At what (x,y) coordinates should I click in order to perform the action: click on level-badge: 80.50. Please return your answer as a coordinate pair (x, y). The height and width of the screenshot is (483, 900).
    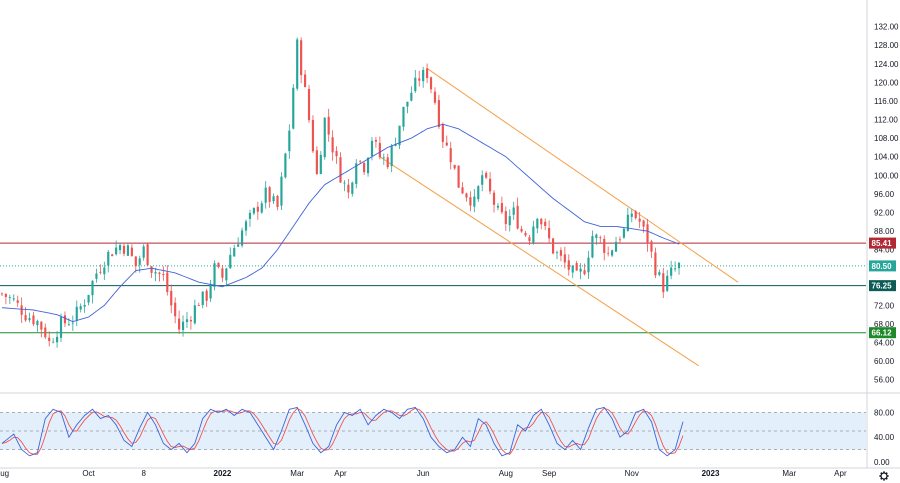
    Looking at the image, I should click on (882, 266).